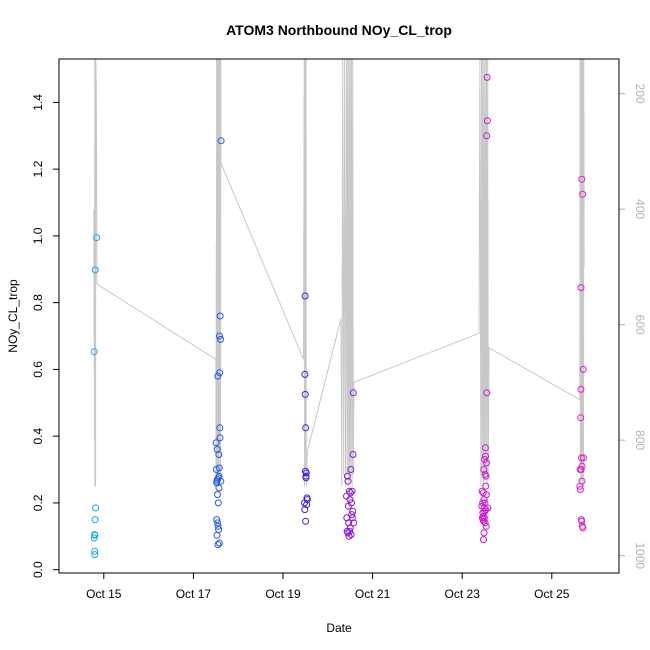 The width and height of the screenshot is (650, 650). I want to click on y-tick-label: 1.2, so click(38, 168).